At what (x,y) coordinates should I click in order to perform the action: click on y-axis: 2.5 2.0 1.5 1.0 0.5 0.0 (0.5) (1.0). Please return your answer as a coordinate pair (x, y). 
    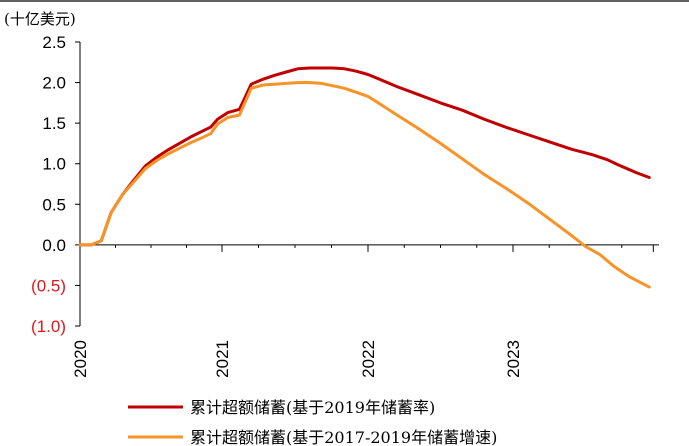
    Looking at the image, I should click on (56, 184).